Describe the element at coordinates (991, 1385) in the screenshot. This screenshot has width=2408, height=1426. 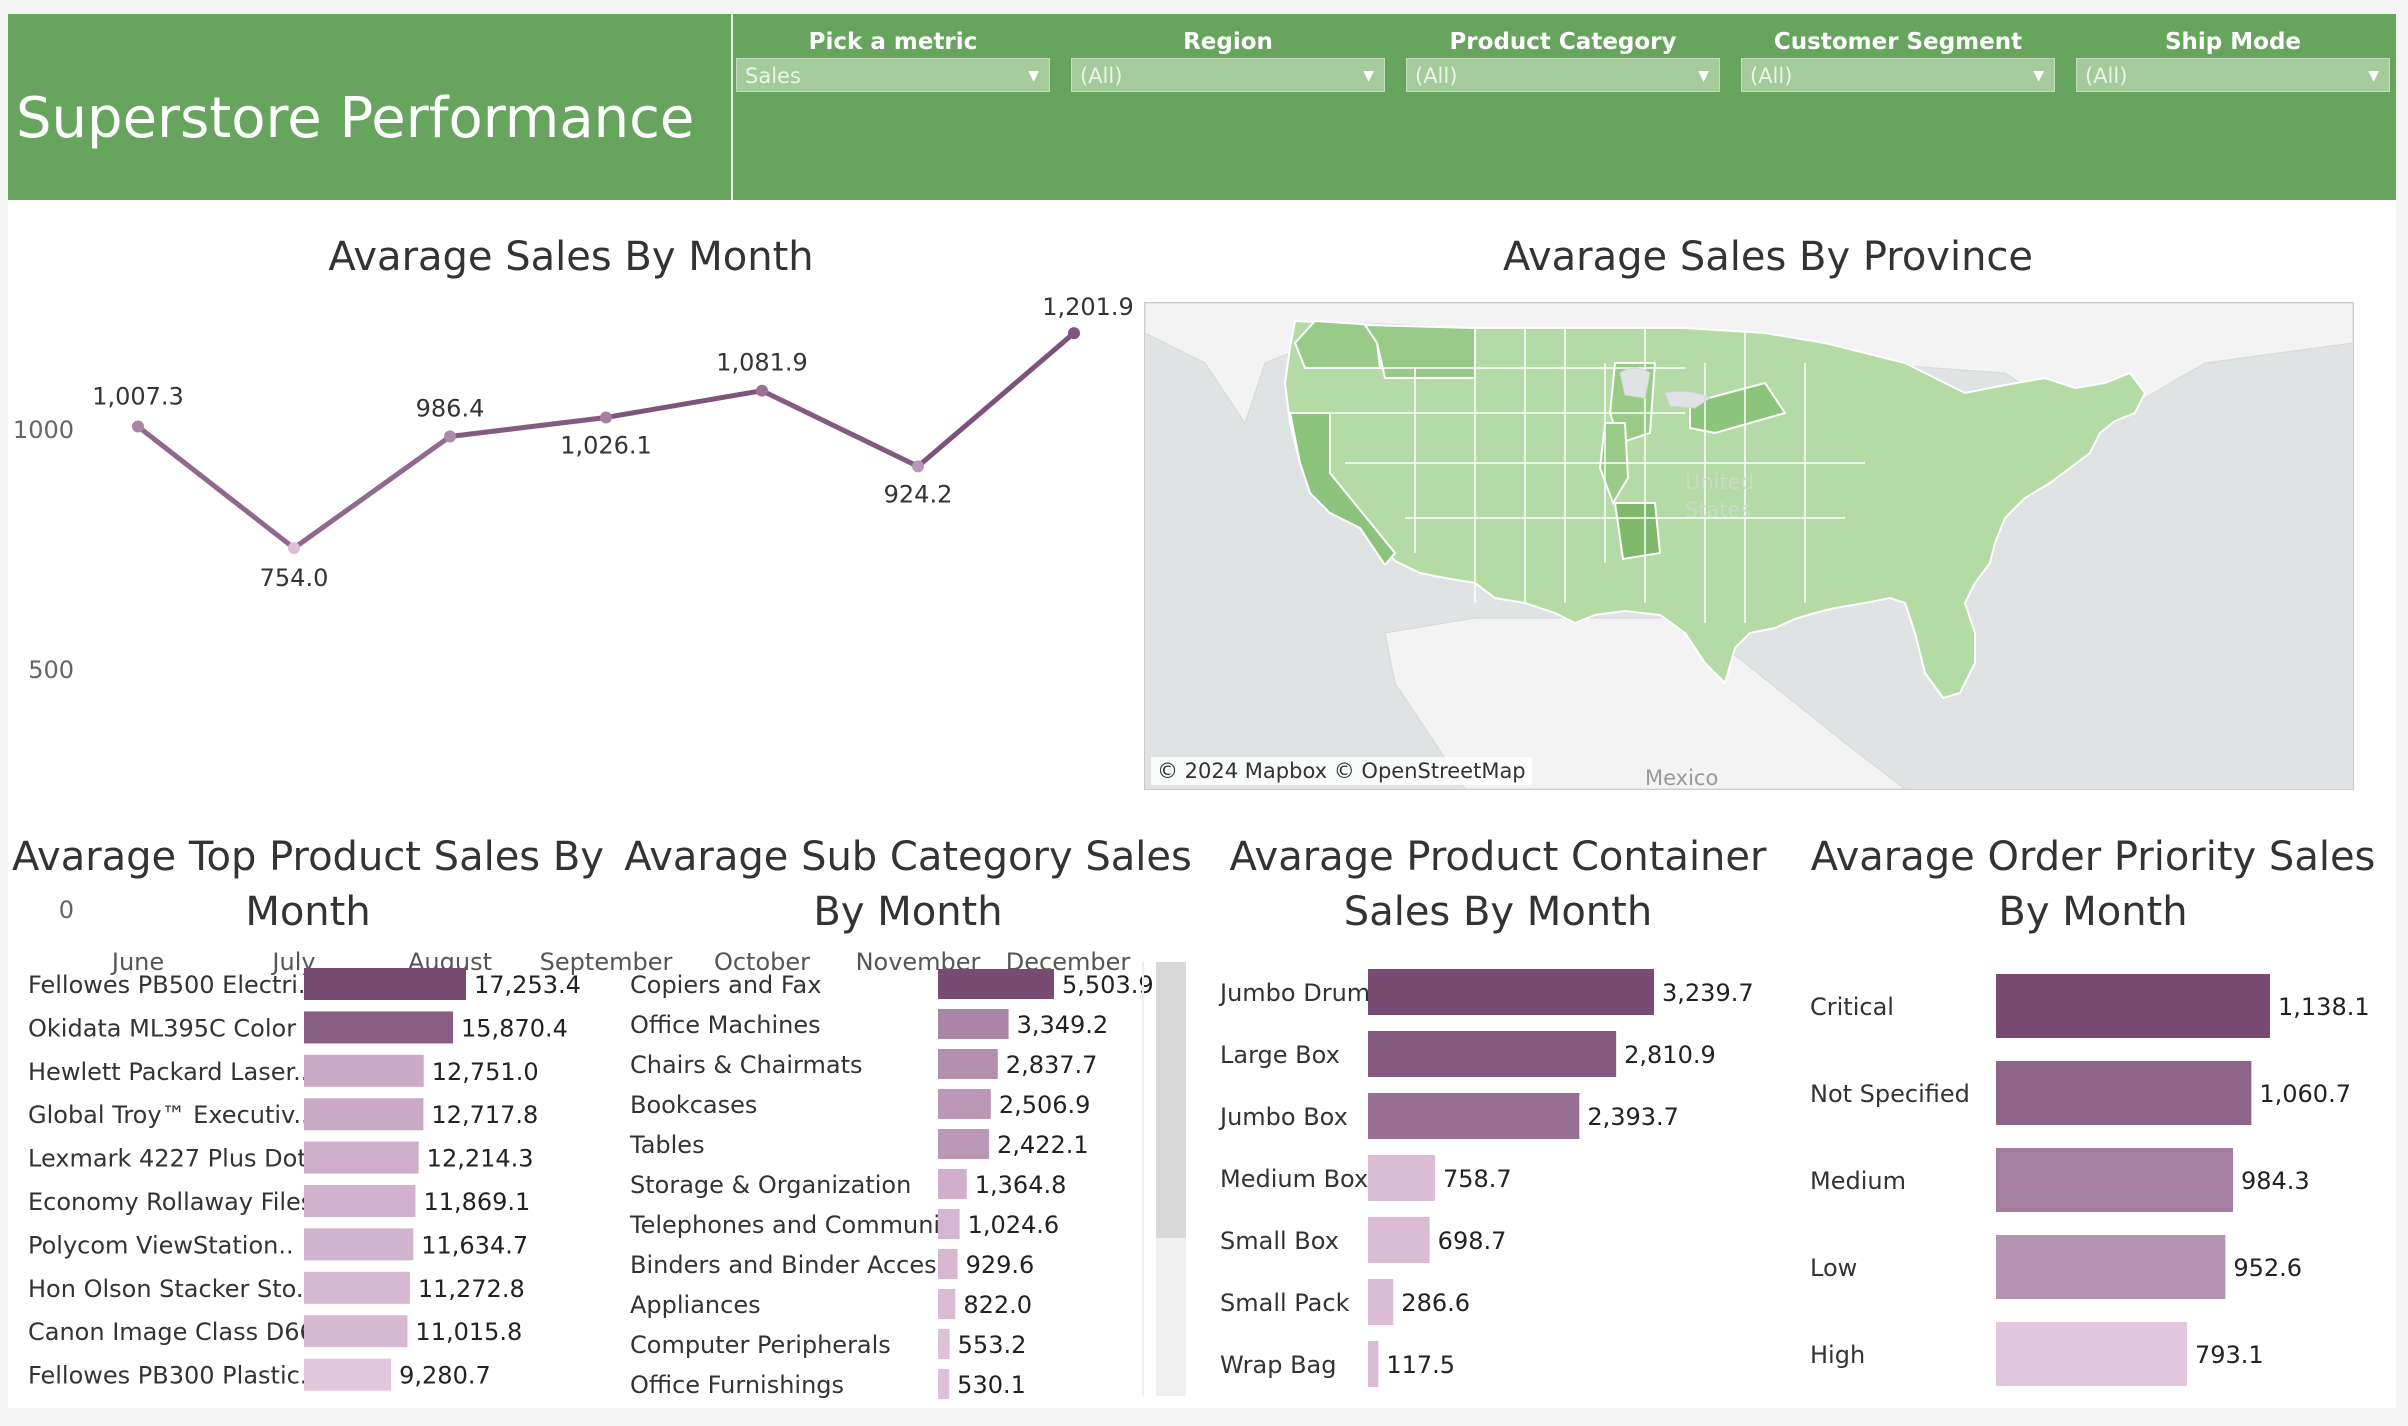
I see `bar-value-label: 530.1` at that location.